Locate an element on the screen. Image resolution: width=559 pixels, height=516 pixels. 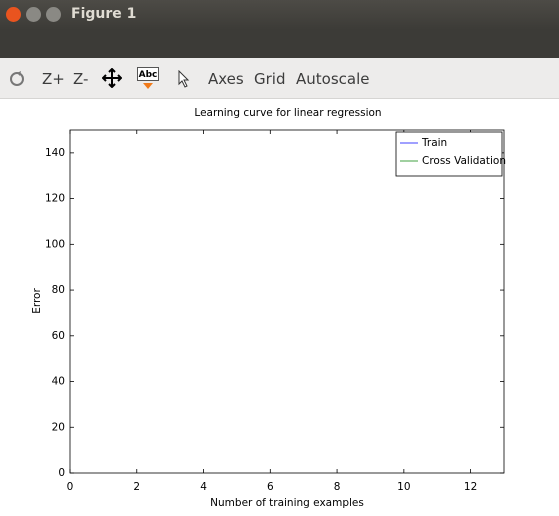
x-tick-label: 2 is located at coordinates (136, 487).